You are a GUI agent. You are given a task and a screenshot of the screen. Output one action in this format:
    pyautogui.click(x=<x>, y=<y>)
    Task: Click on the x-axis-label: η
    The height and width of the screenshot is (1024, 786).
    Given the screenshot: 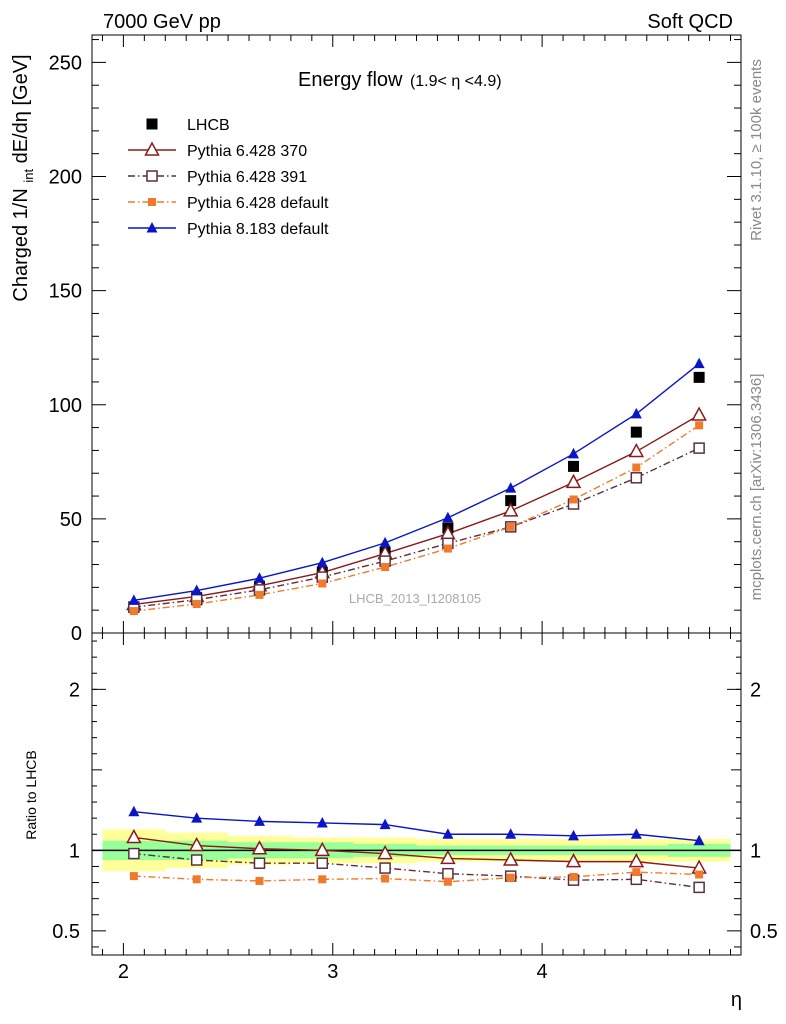 What is the action you would take?
    pyautogui.click(x=736, y=1000)
    